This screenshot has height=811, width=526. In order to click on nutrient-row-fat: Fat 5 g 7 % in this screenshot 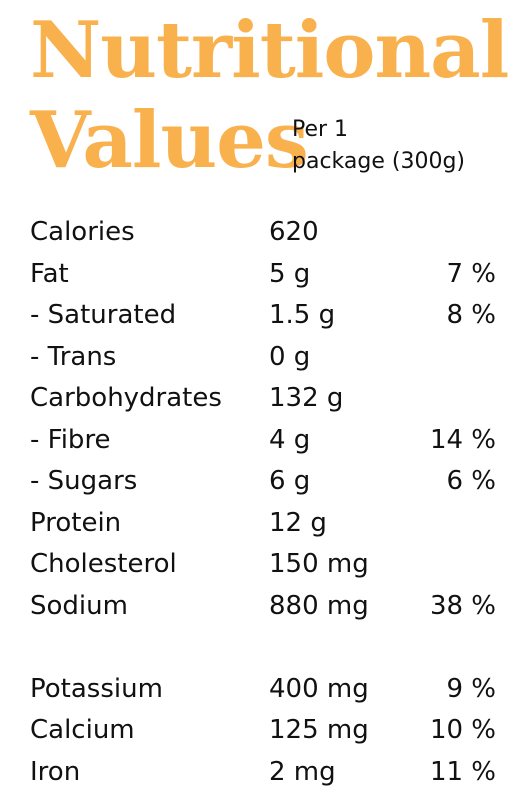, I will do `click(270, 275)`.